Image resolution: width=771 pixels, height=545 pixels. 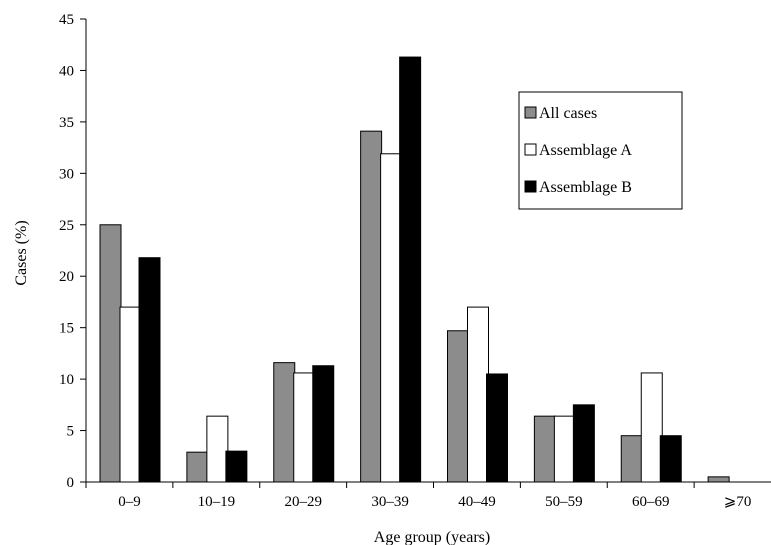 I want to click on x-axis-title: Age group (years), so click(x=432, y=537).